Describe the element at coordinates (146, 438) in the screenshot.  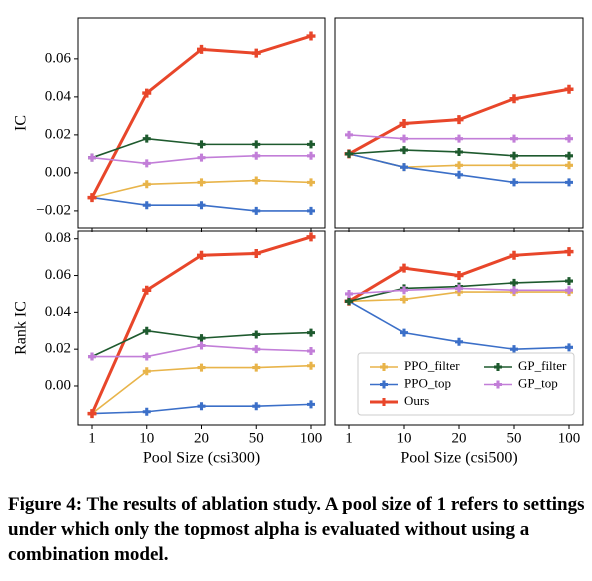
I see `x-tick-label: 10` at that location.